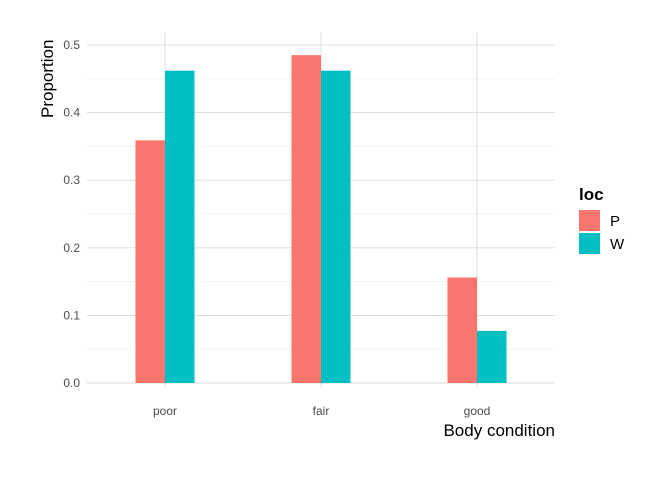 This screenshot has width=672, height=480. Describe the element at coordinates (165, 411) in the screenshot. I see `x-tick-label: poor` at that location.